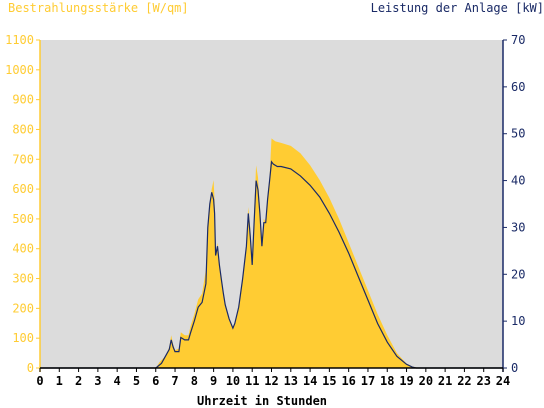 The image size is (544, 408). I want to click on left-tick-label: 300, so click(23, 279).